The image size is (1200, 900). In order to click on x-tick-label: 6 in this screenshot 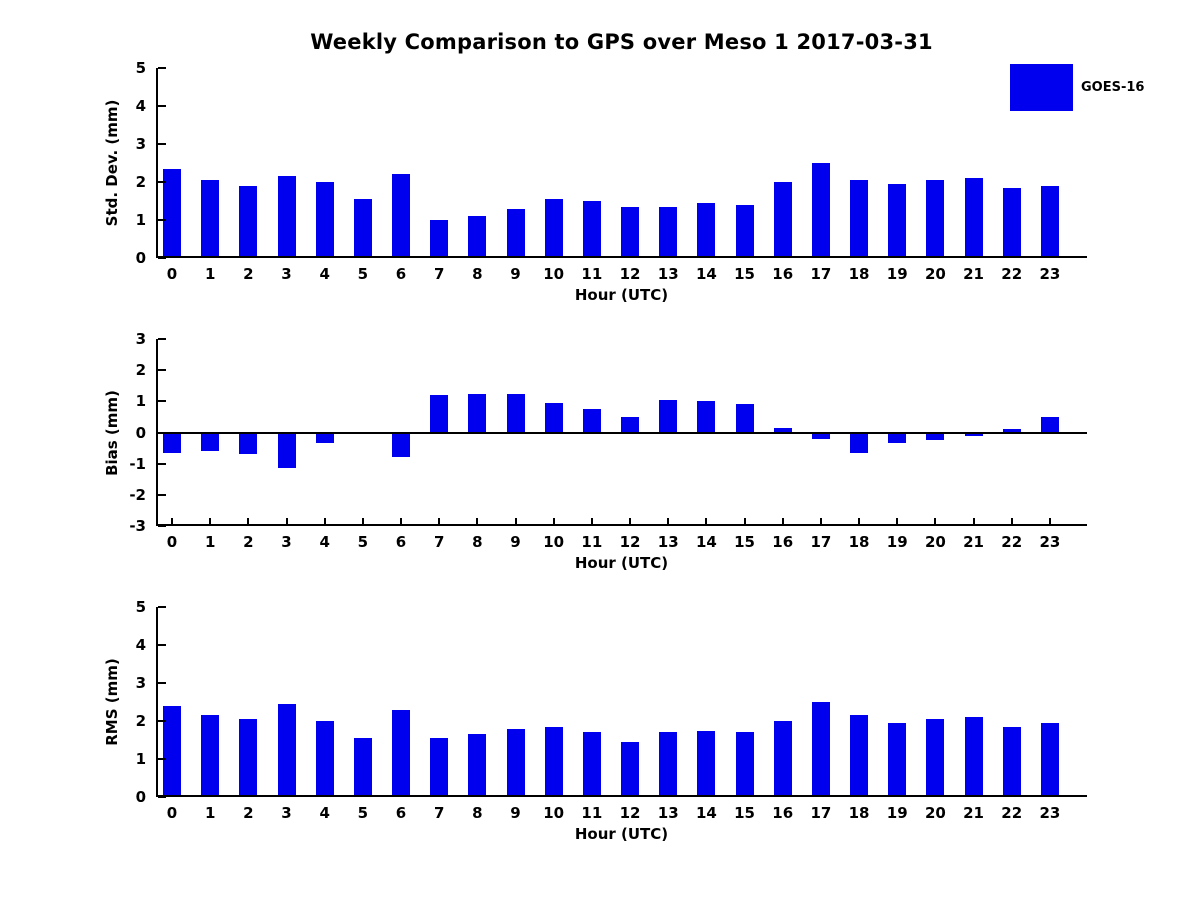, I will do `click(401, 274)`.